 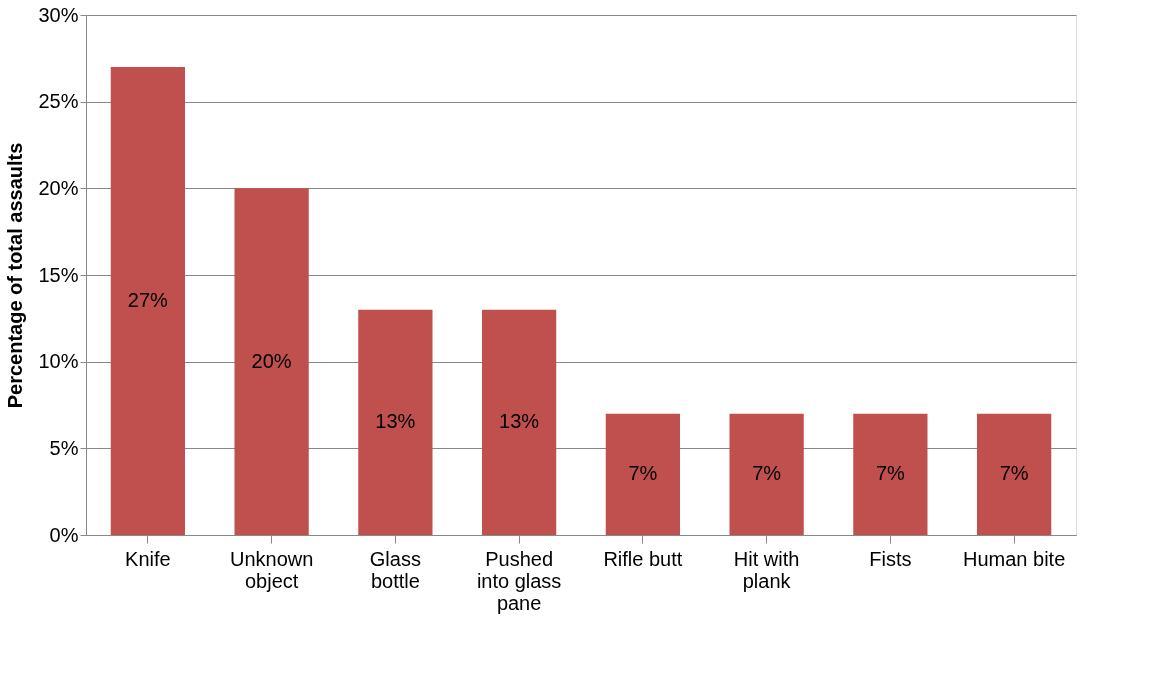 I want to click on y-tick-label: 5%, so click(x=64, y=447).